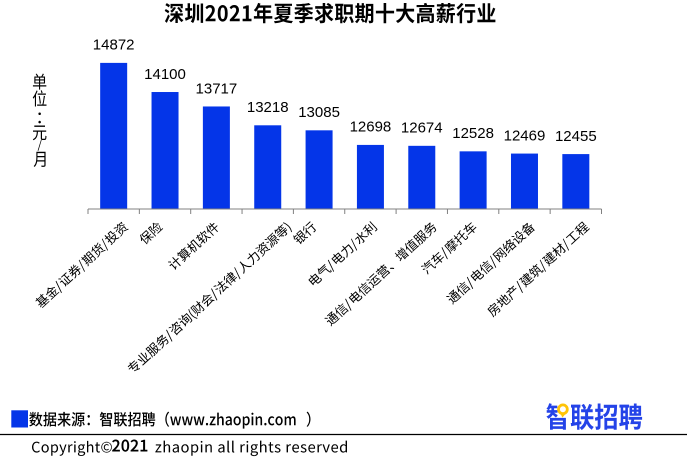  I want to click on svg-text: 12469, so click(525, 135).